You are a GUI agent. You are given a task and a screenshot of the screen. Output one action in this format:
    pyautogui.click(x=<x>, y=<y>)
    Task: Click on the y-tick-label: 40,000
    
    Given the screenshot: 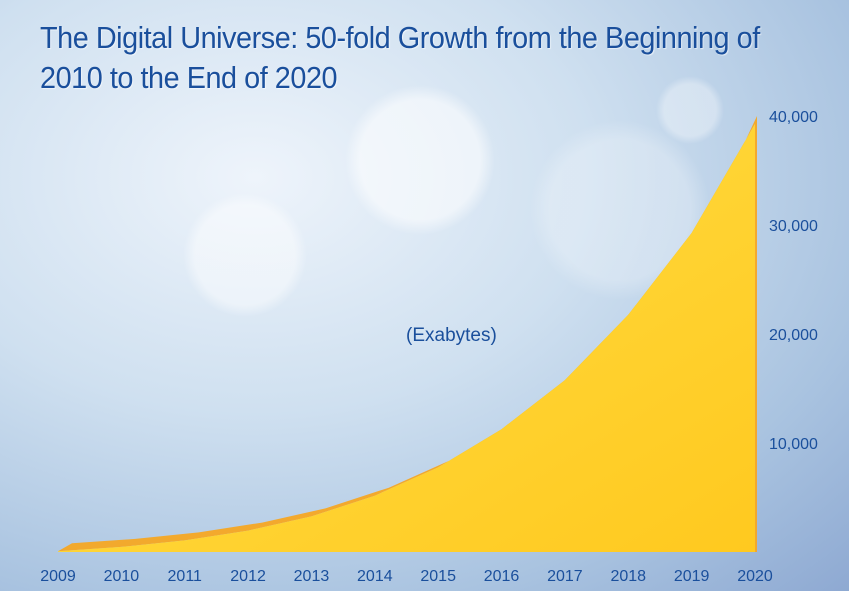 What is the action you would take?
    pyautogui.click(x=793, y=117)
    